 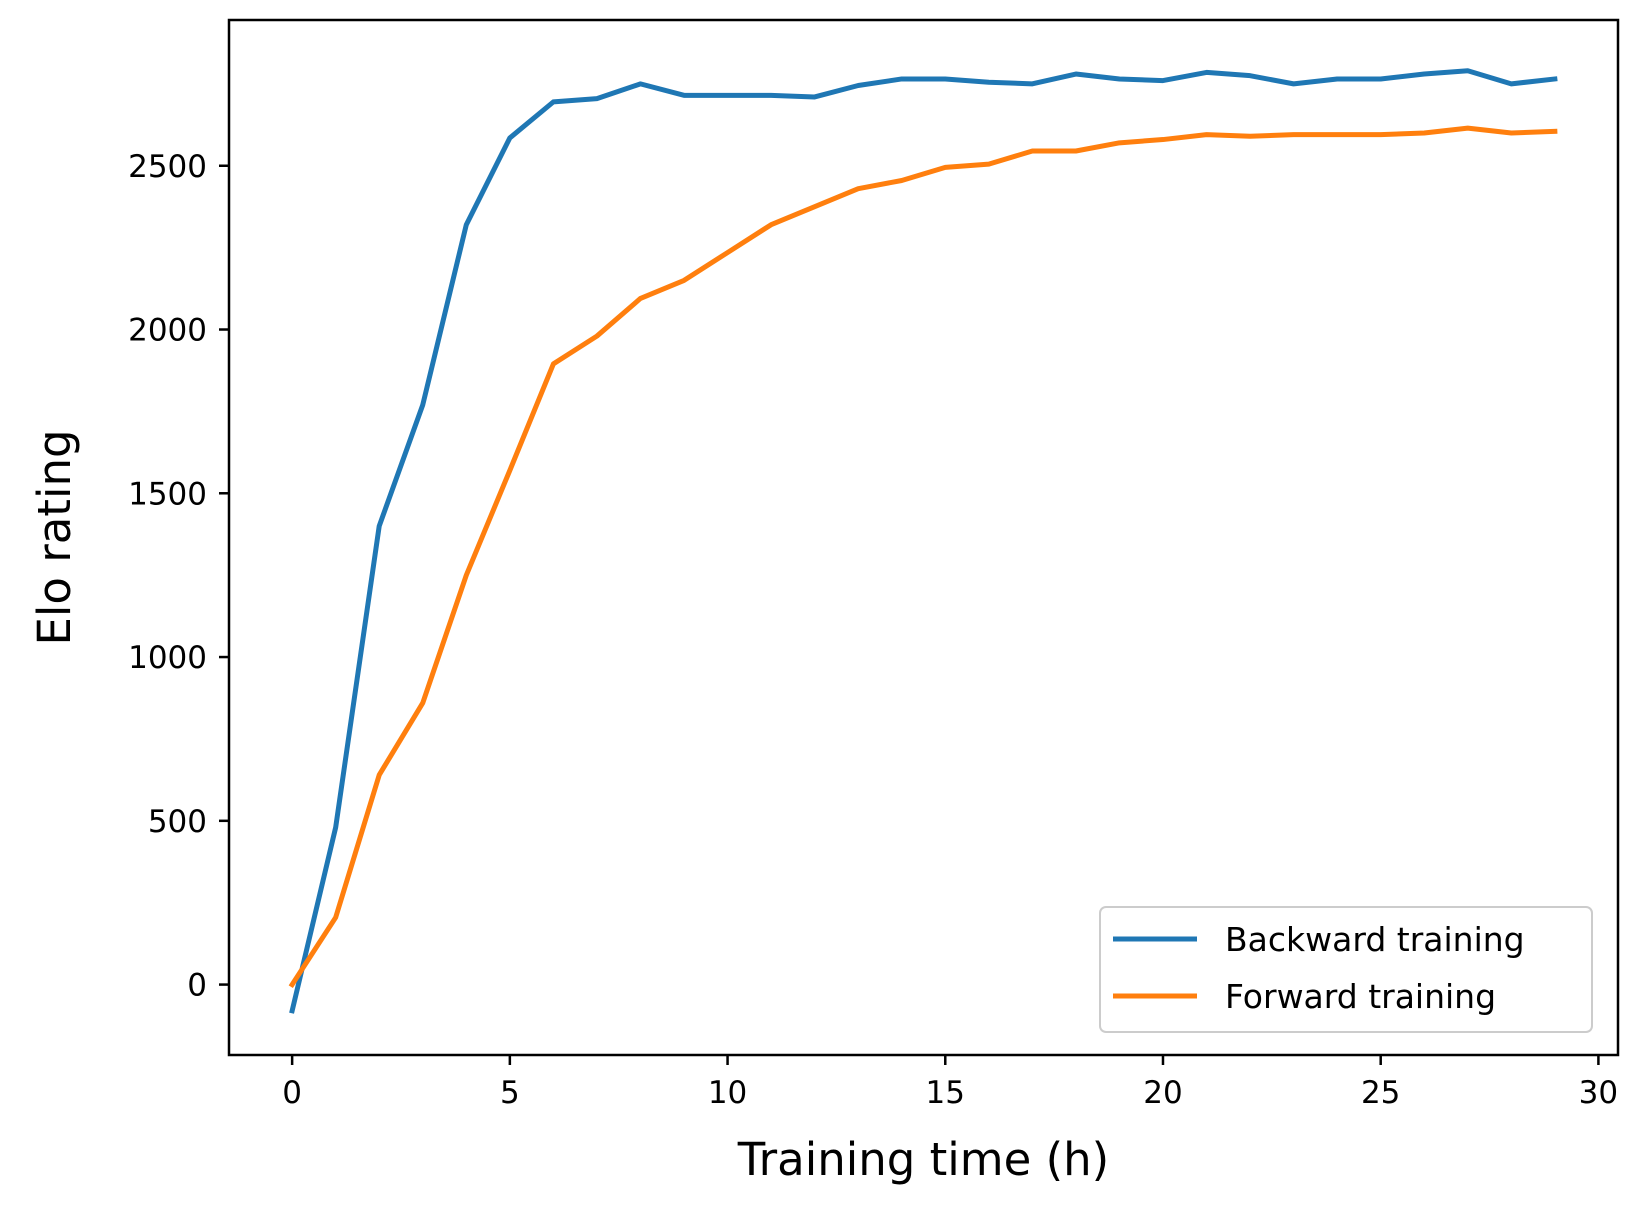 What do you see at coordinates (945, 1093) in the screenshot?
I see `x-tick-label: 15` at bounding box center [945, 1093].